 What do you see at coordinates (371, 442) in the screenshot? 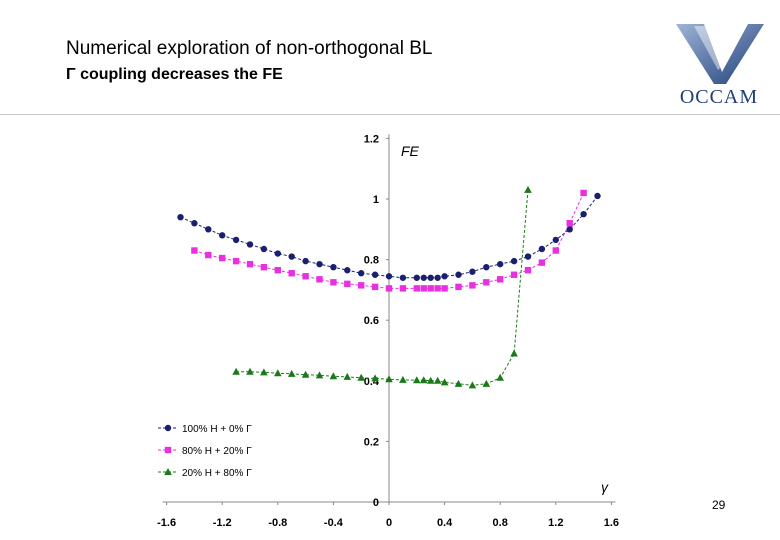
I see `y-tick-label: 0.2` at bounding box center [371, 442].